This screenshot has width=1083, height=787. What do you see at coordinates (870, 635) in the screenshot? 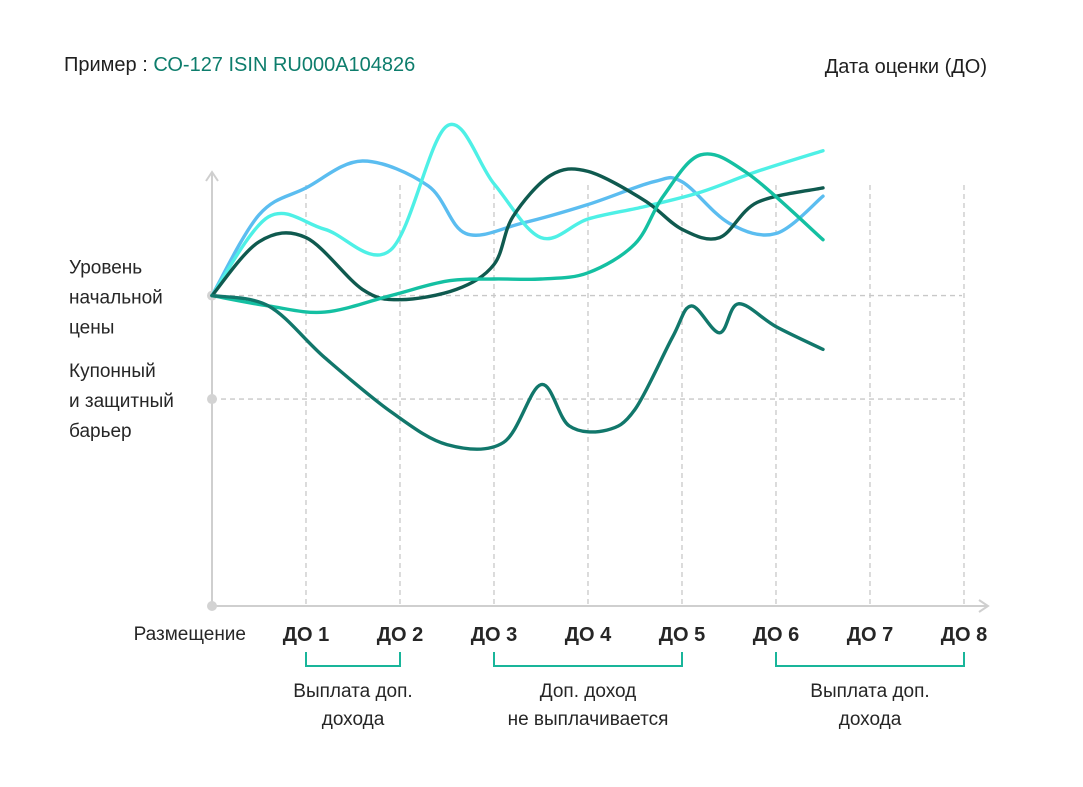
I see `x-tick-label: ДО 7` at bounding box center [870, 635].